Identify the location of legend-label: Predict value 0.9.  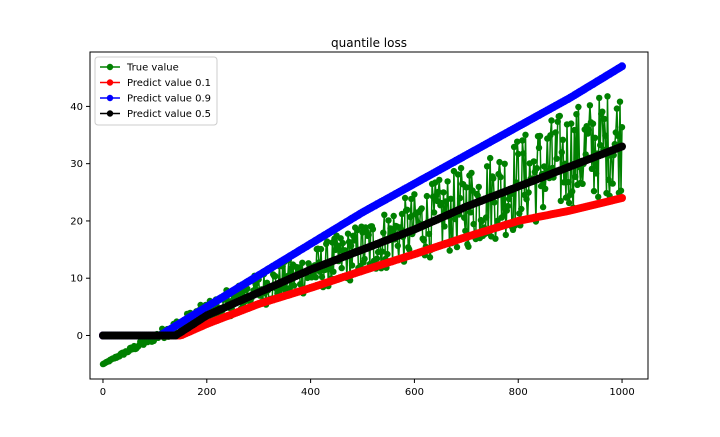
(169, 99).